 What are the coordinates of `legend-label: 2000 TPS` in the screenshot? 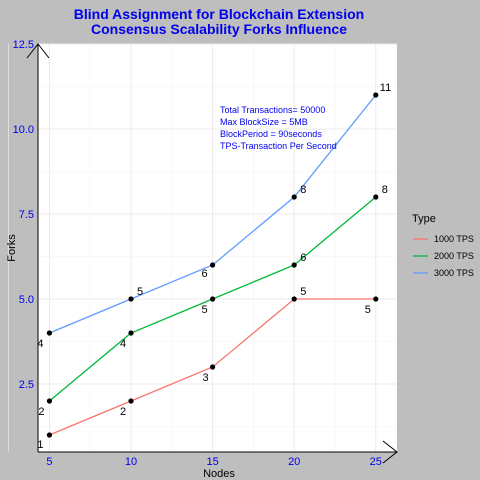 It's located at (454, 256).